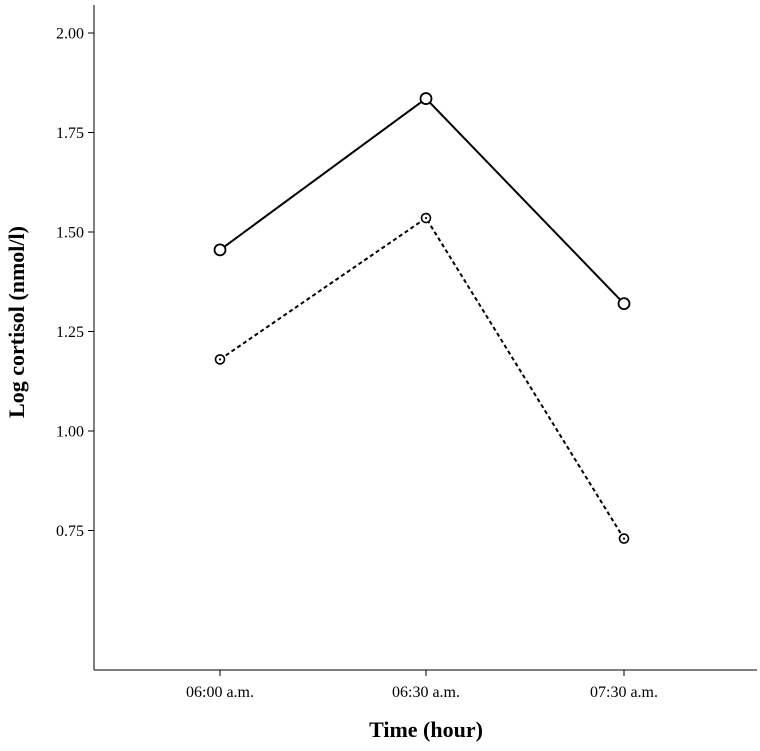 The width and height of the screenshot is (760, 751). I want to click on x-axis-title: Time (hour), so click(426, 729).